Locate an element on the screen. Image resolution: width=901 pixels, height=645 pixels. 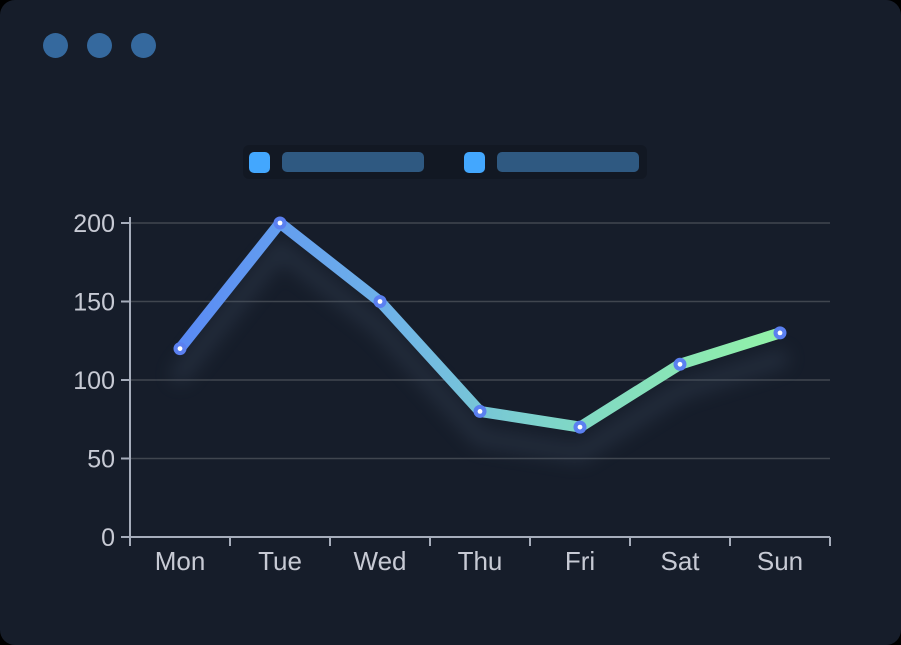
data-point-center-tue is located at coordinates (280, 223).